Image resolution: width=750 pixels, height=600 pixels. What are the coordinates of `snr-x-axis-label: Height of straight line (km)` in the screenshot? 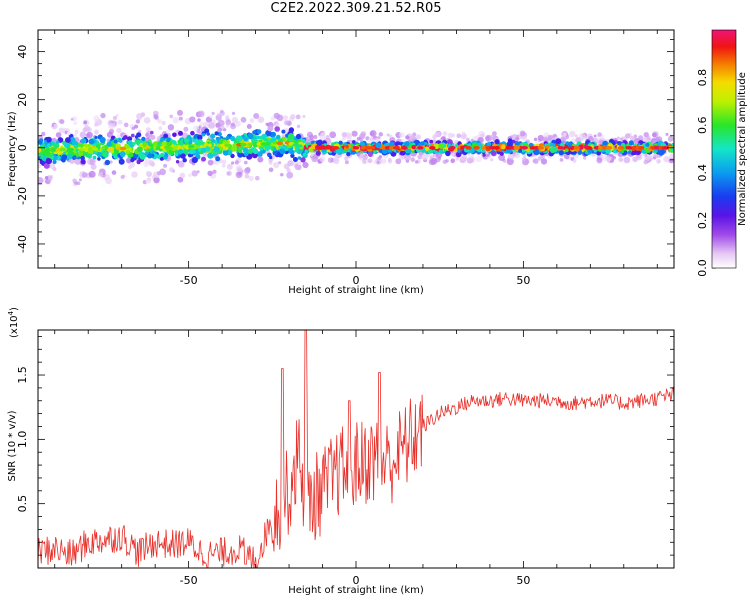 It's located at (356, 590).